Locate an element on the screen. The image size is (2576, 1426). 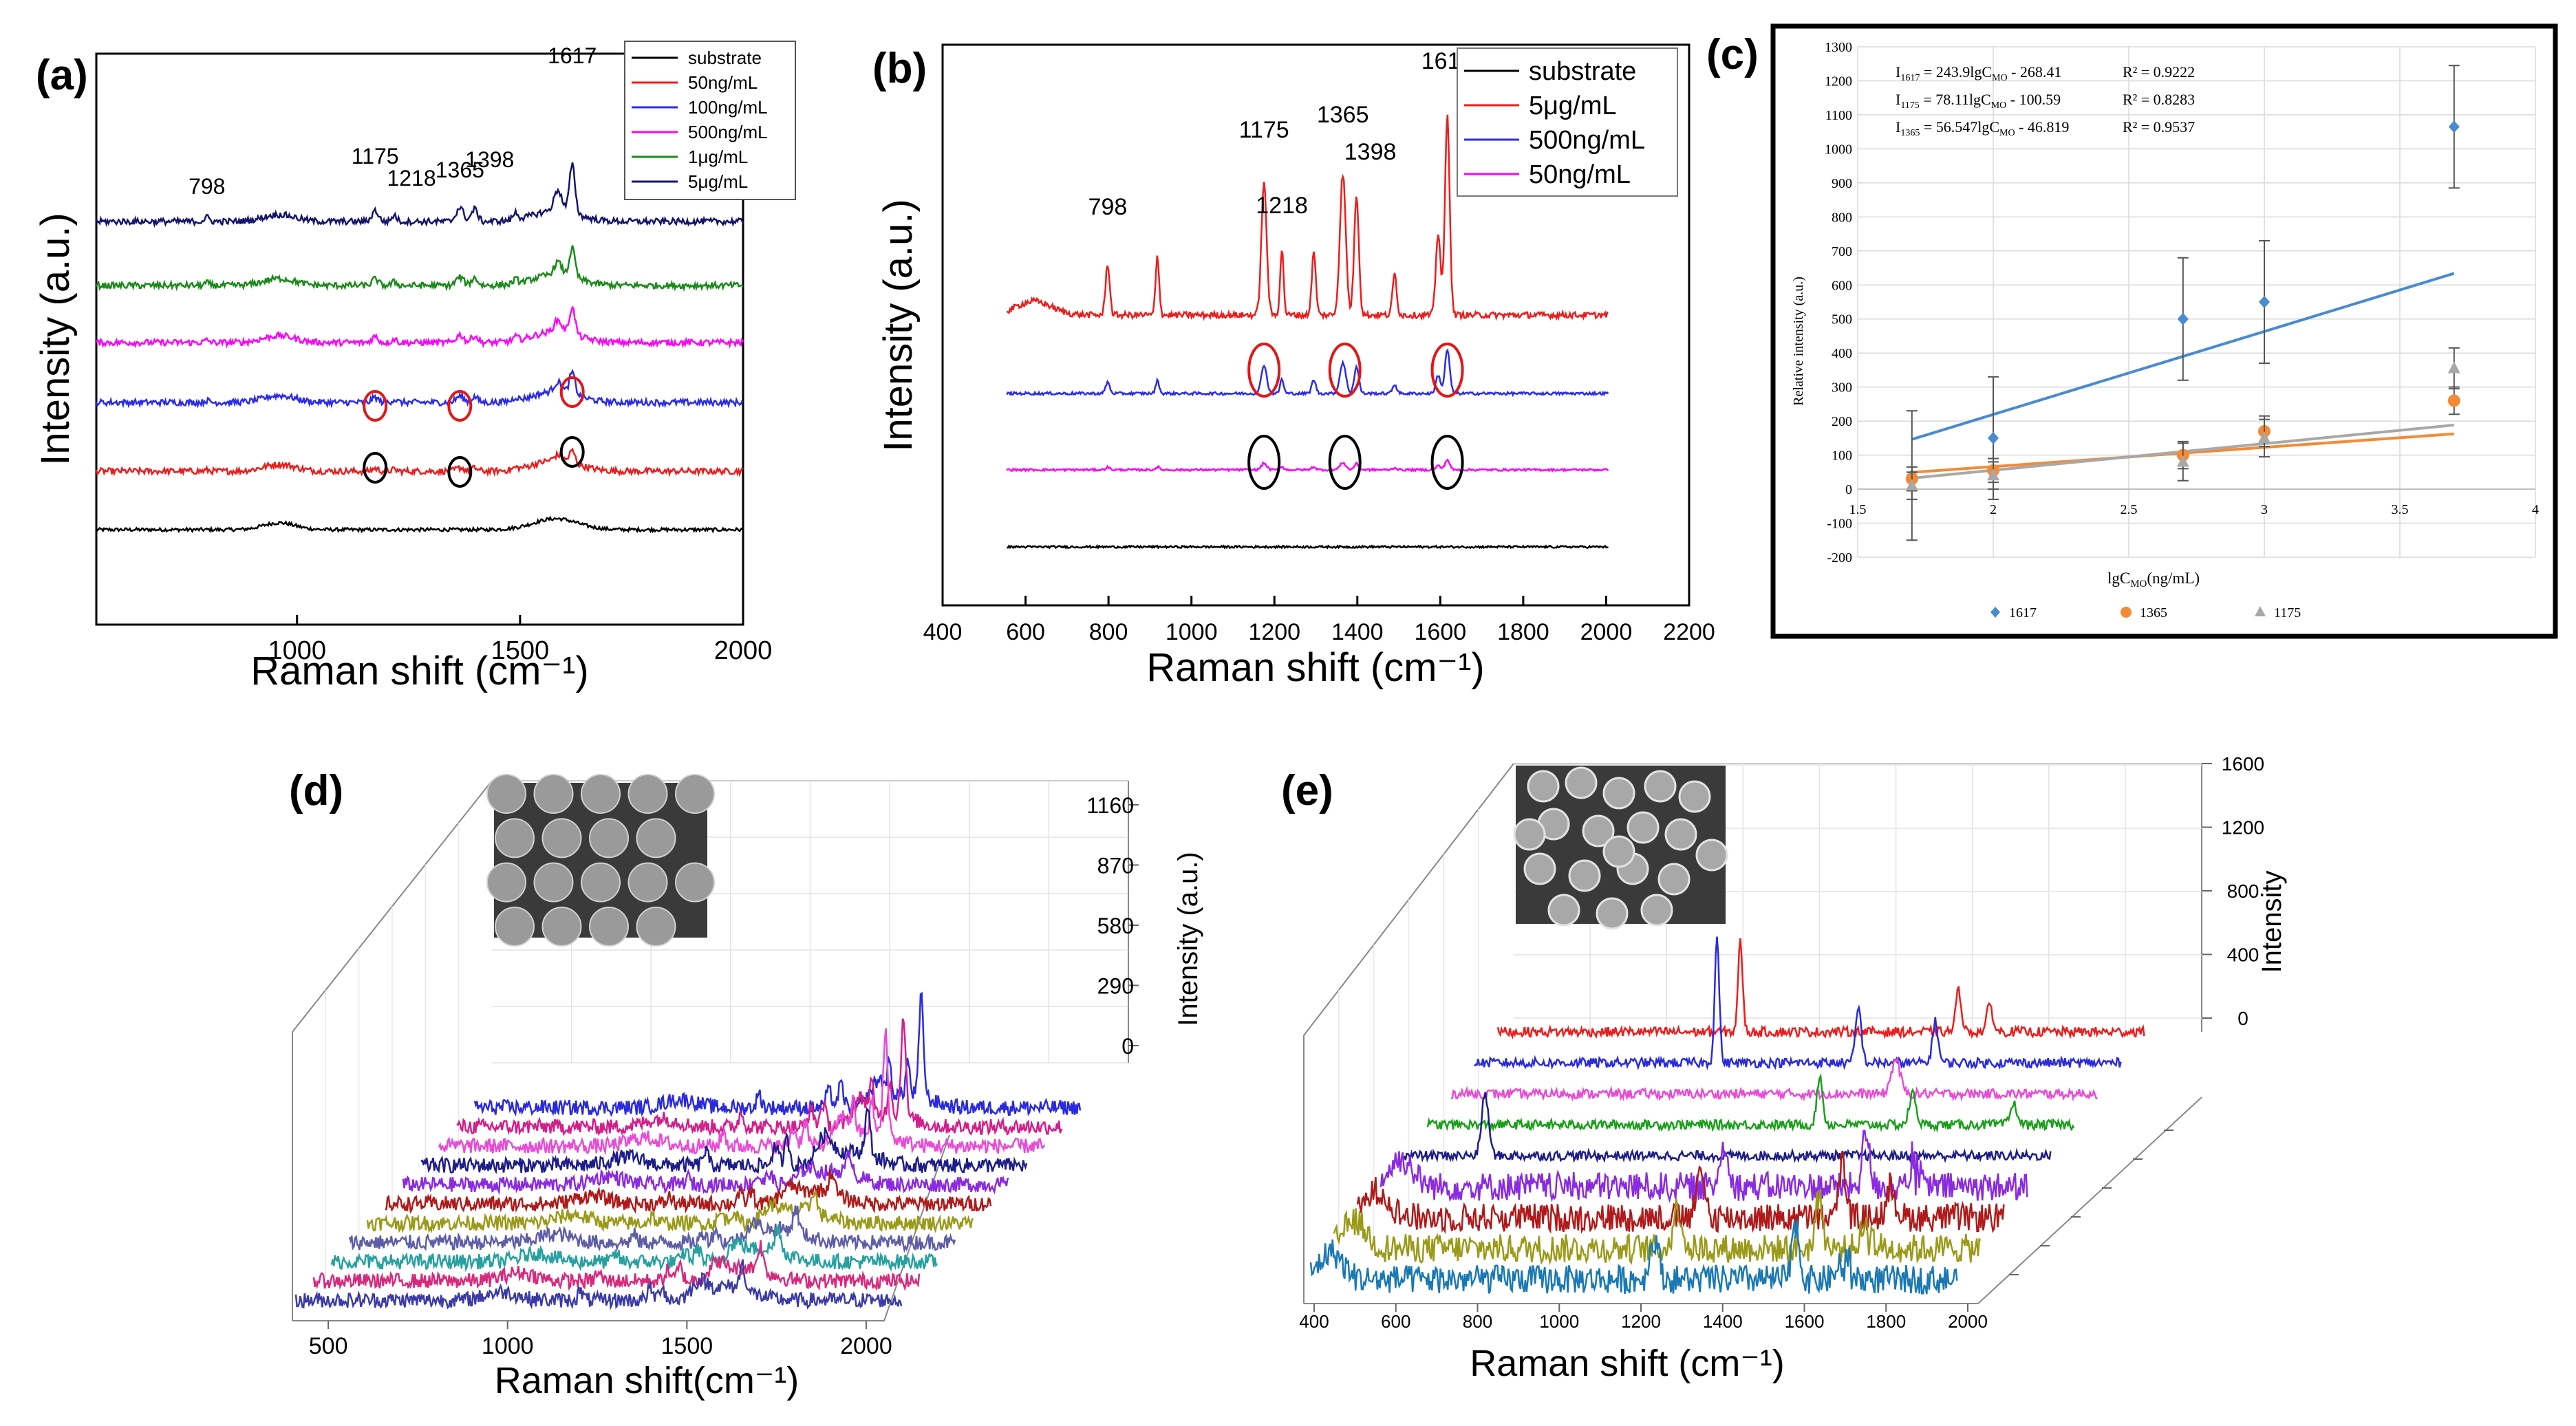
x-tick-label-b: 1200 is located at coordinates (1274, 632).